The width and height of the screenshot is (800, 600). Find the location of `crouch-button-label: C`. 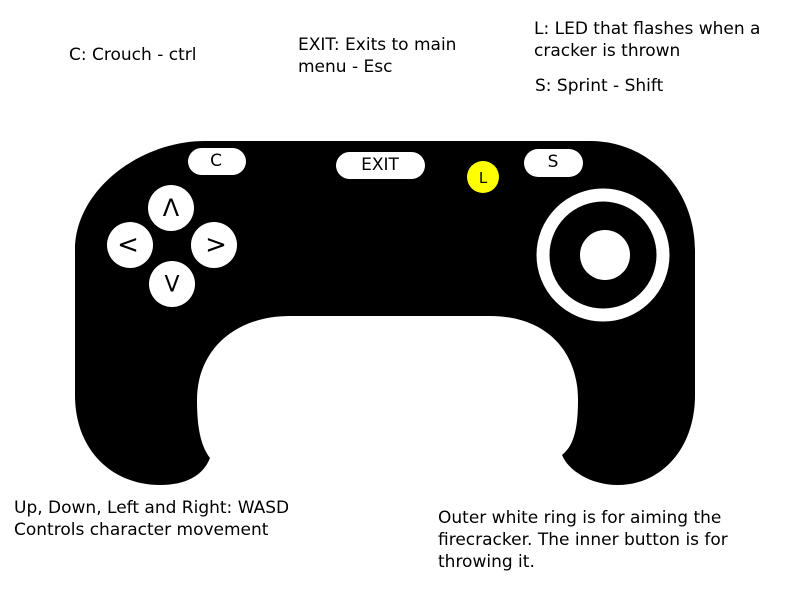

crouch-button-label: C is located at coordinates (216, 161).